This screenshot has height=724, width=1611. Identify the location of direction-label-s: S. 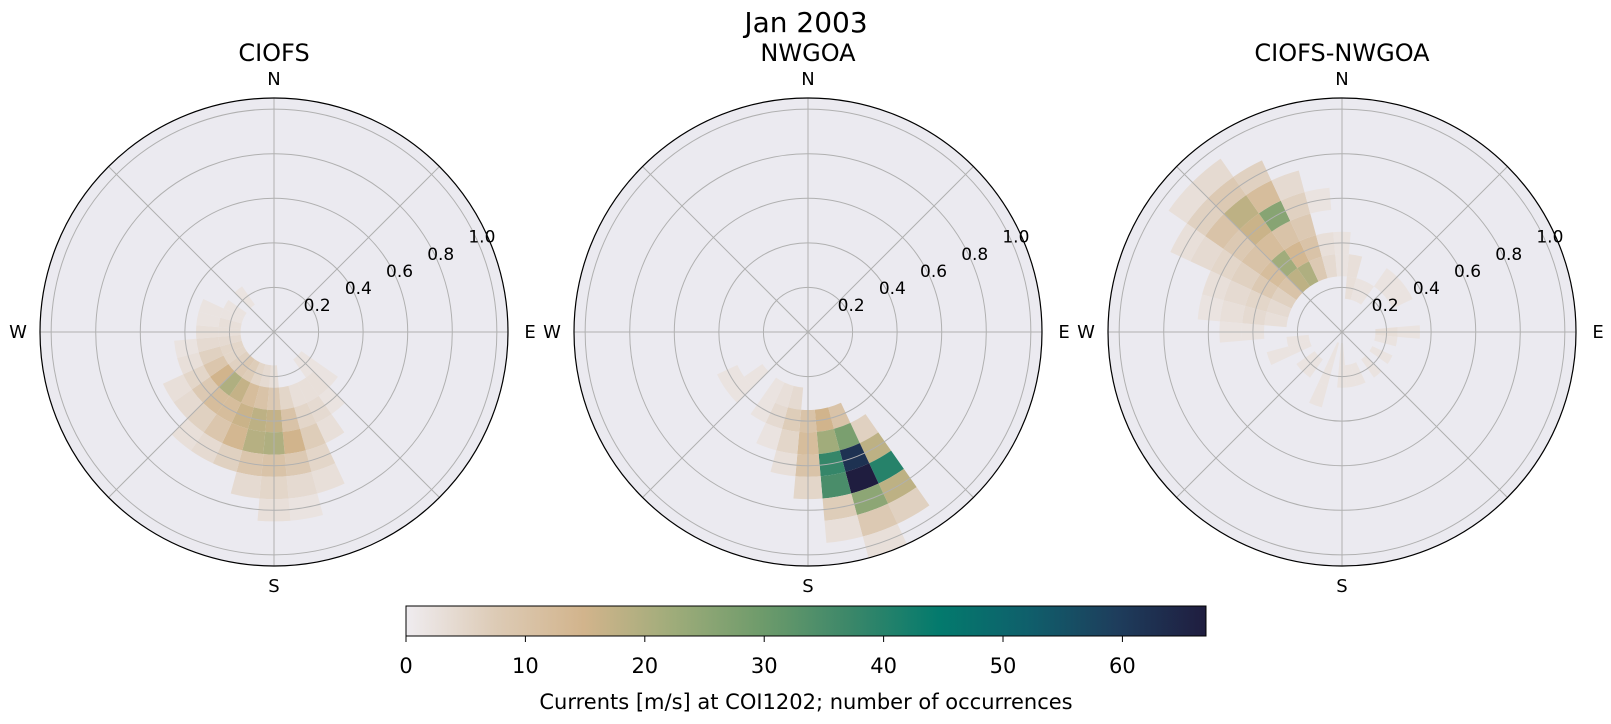
(1341, 586).